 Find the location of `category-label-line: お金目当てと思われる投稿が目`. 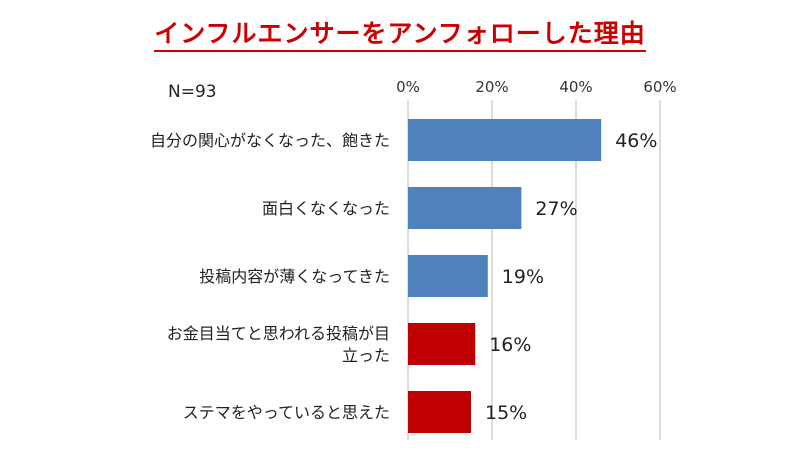

category-label-line: お金目当てと思われる投稿が目 is located at coordinates (278, 333).